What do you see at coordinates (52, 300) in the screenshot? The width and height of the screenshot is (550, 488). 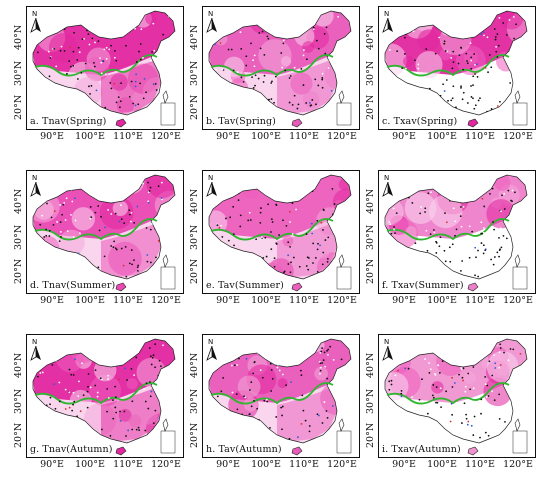 I see `x-tick-label: 90°E` at bounding box center [52, 300].